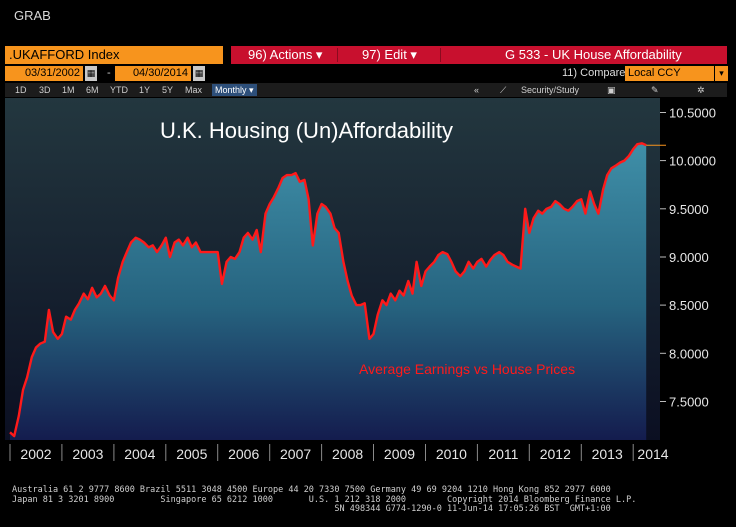 Image resolution: width=736 pixels, height=527 pixels. I want to click on chart-annotation: Average Earnings vs House Prices, so click(467, 369).